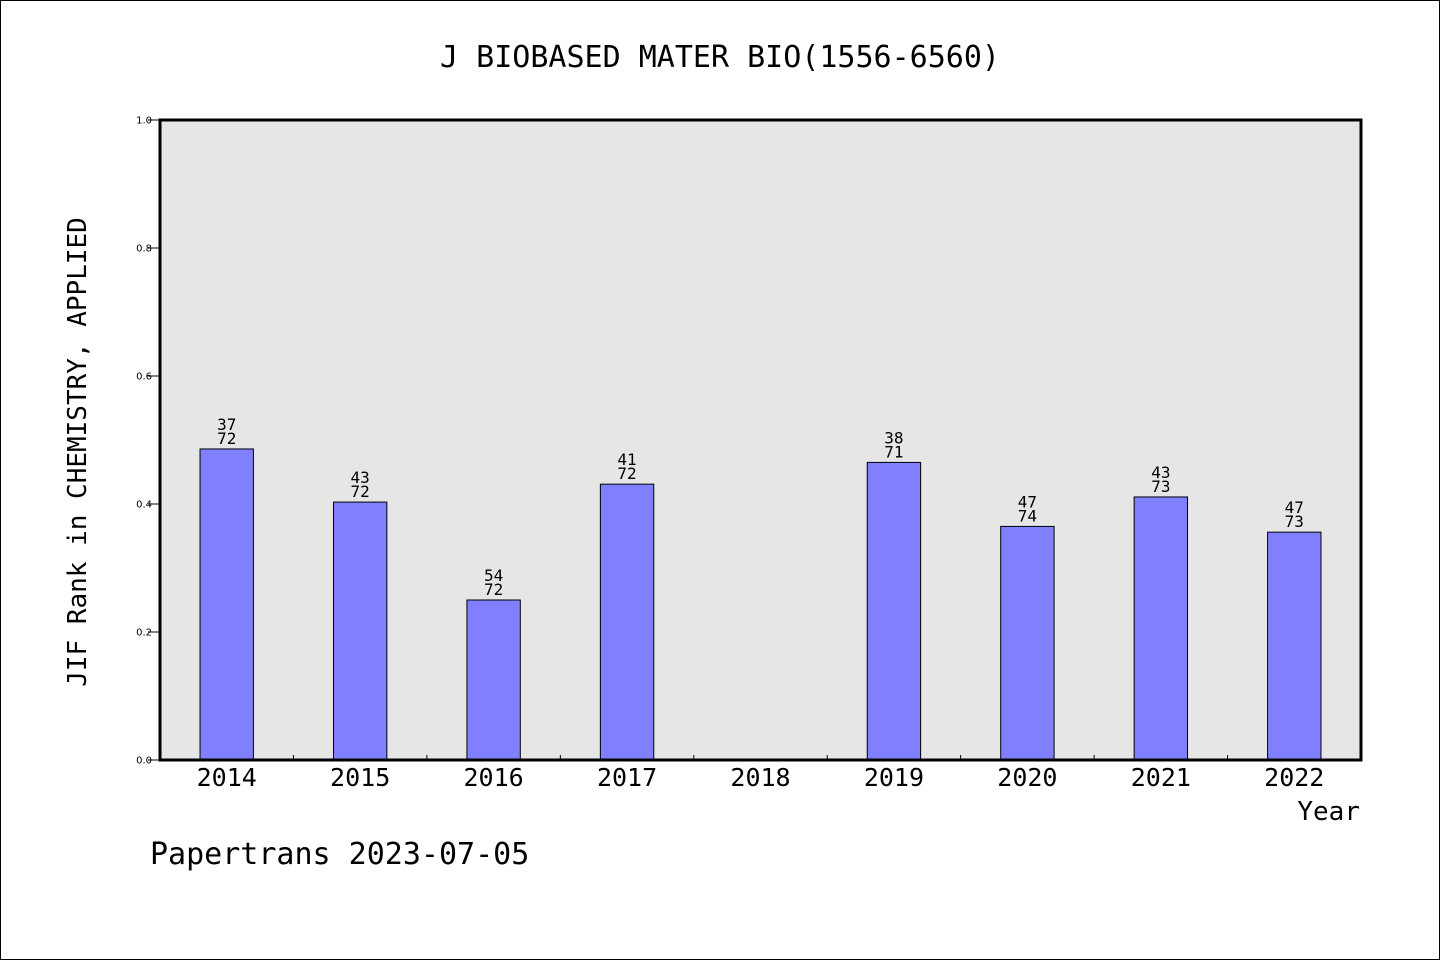 This screenshot has width=1440, height=960. I want to click on y-tick-label: 0.6, so click(144, 377).